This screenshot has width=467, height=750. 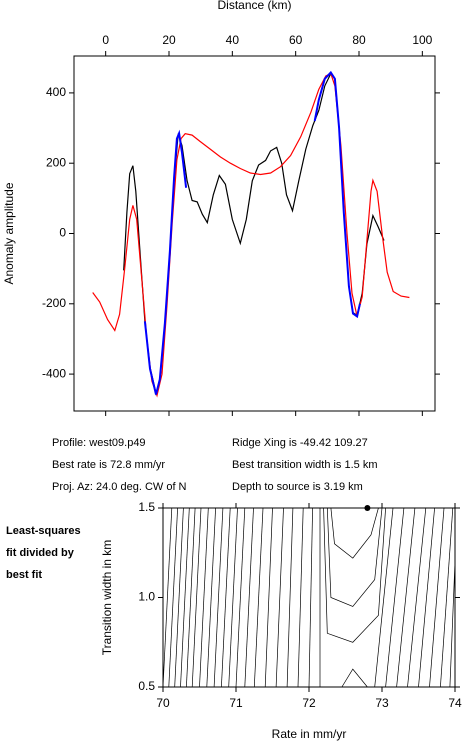 I want to click on y-tick-label: 1.5, so click(x=146, y=507).